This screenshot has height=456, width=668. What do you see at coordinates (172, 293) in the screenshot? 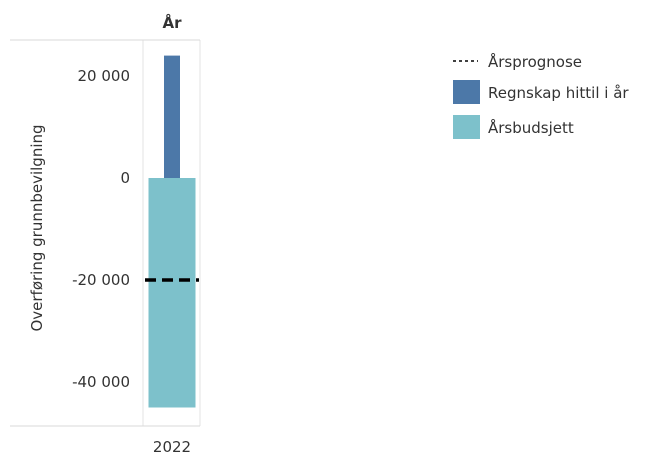
I see `bar-arsbudsjett-2022` at bounding box center [172, 293].